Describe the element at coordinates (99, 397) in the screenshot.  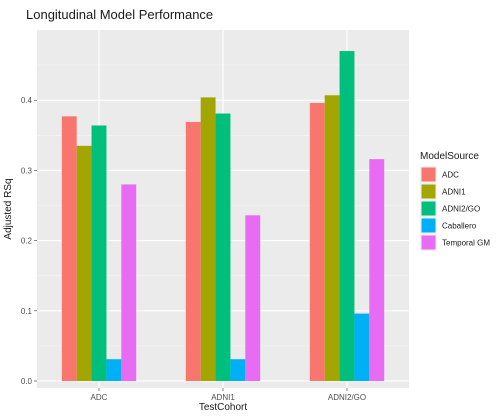
I see `x-tick-label: ADC` at that location.